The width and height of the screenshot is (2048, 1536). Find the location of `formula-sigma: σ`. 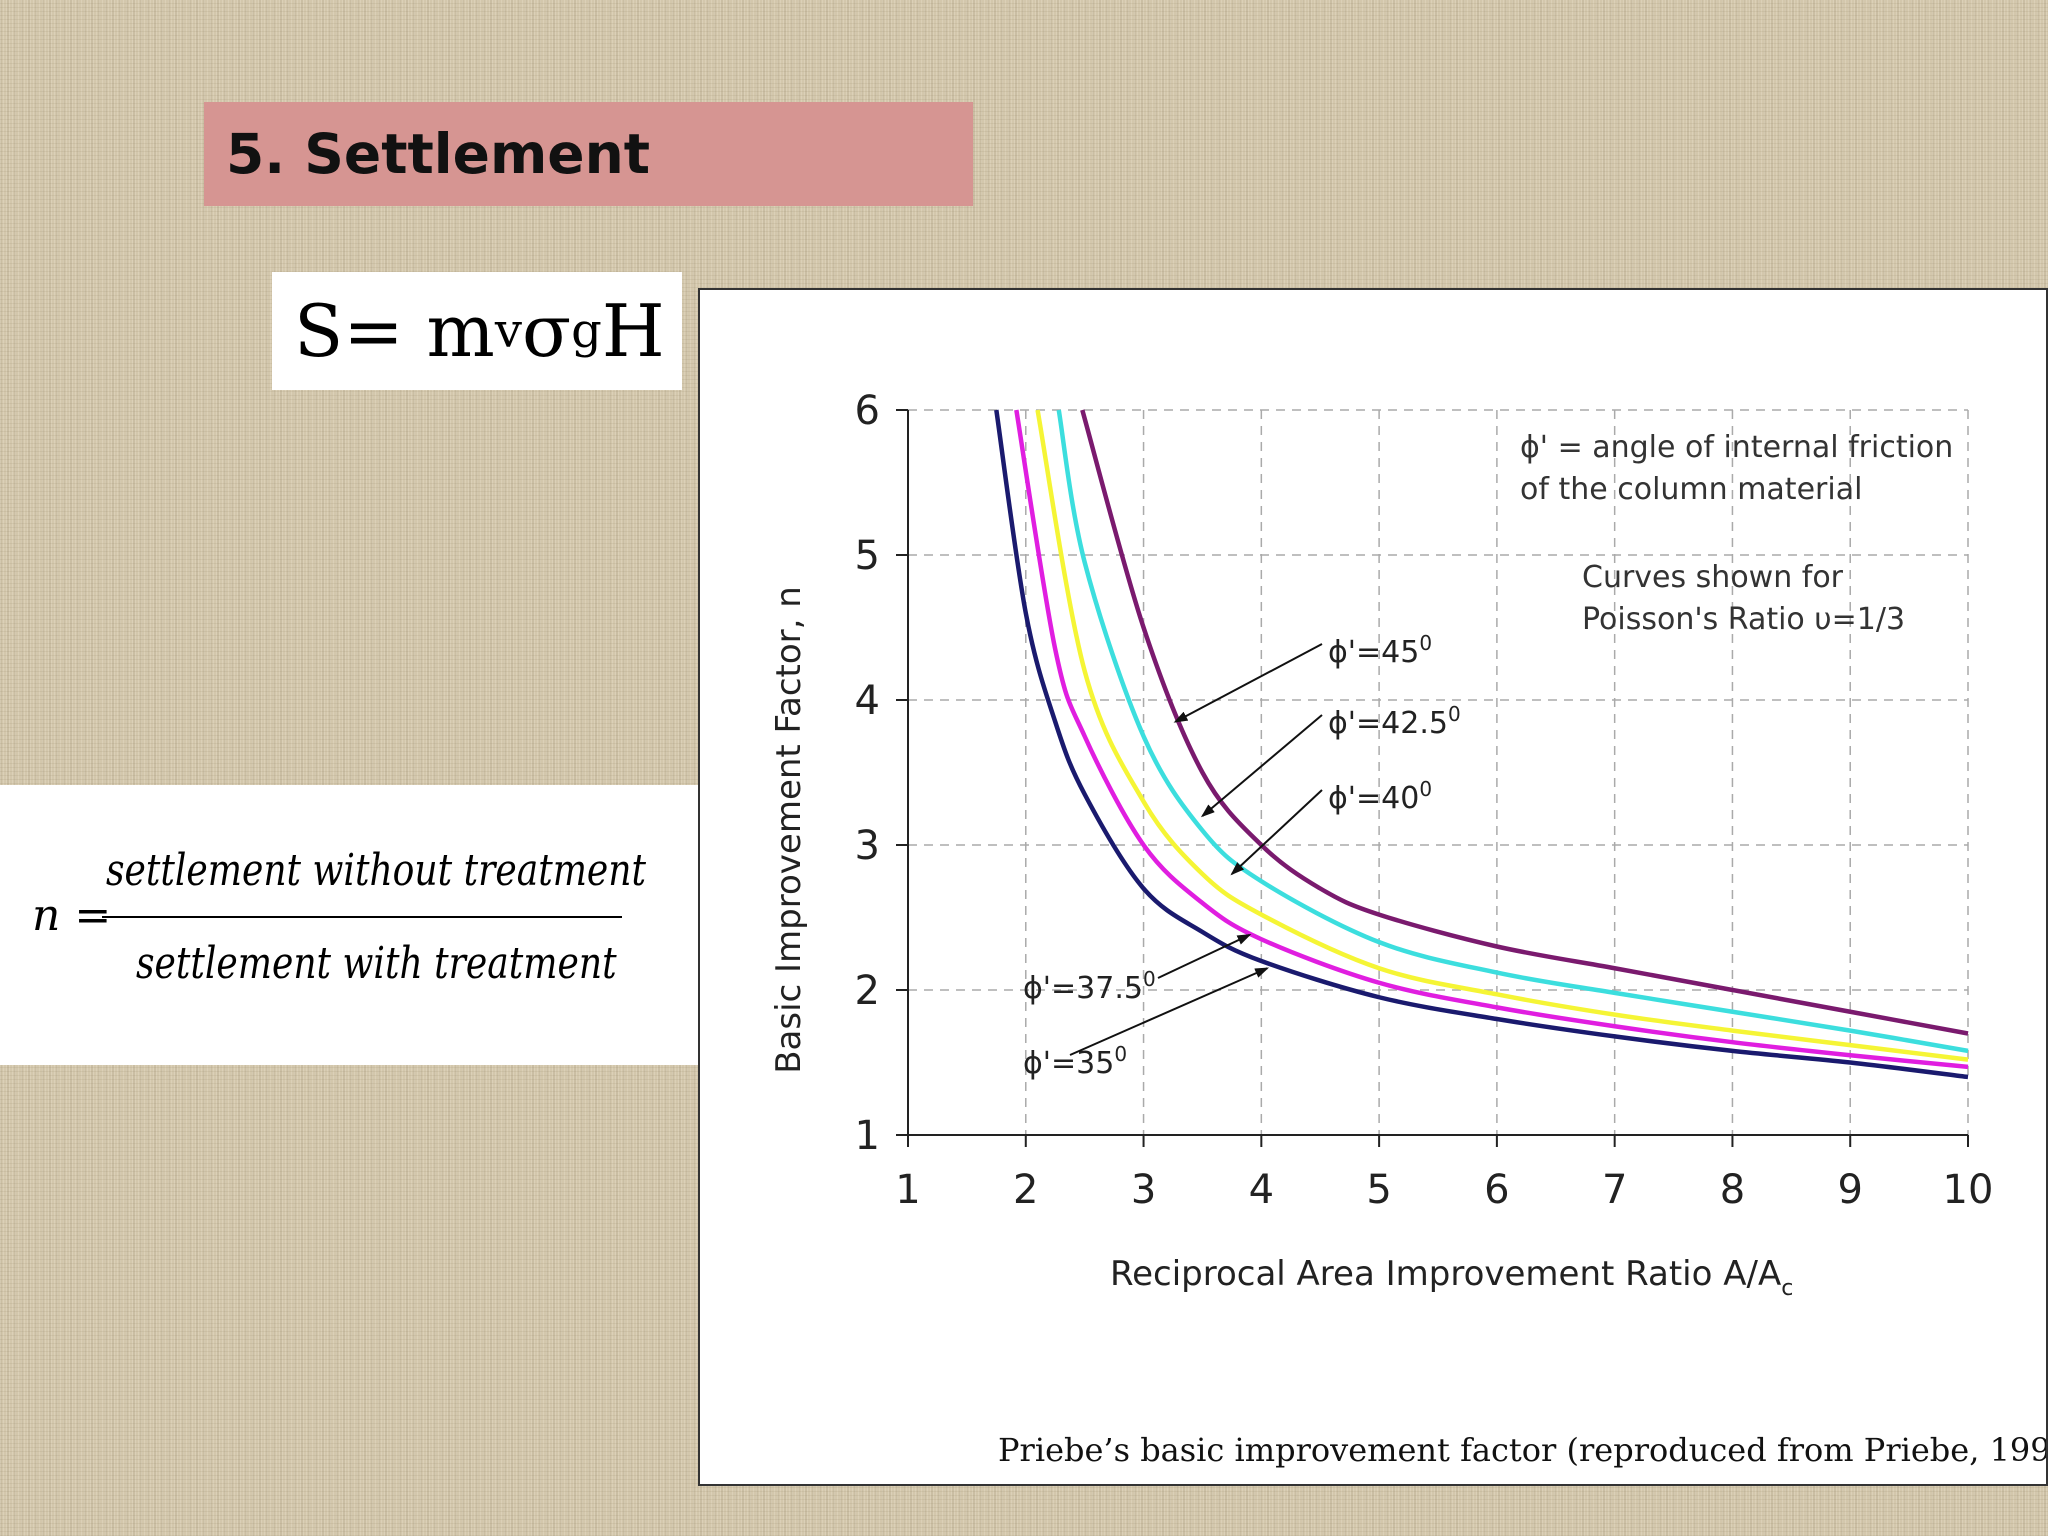

formula-sigma: σ is located at coordinates (546, 331).